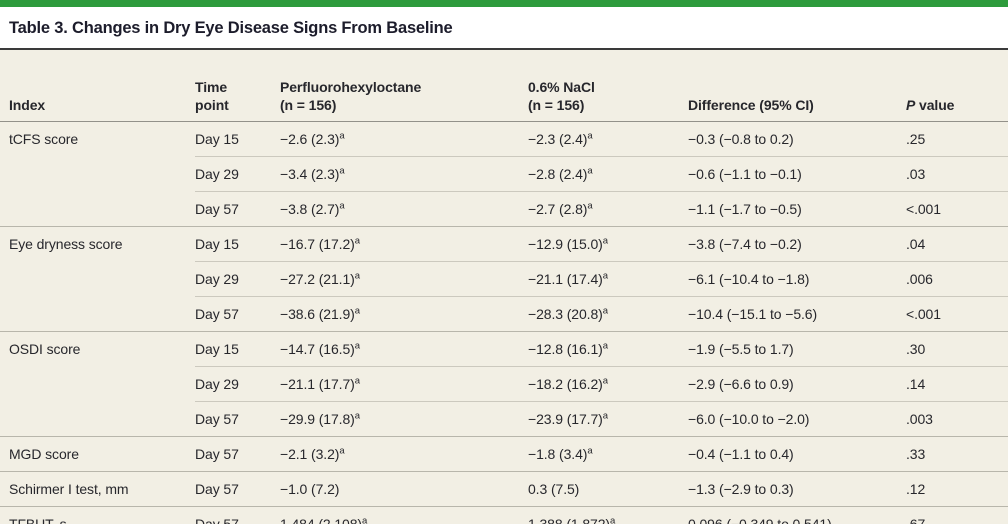 This screenshot has height=524, width=1008. What do you see at coordinates (797, 384) in the screenshot?
I see `cell-difference: −2.9 (−6.6 to 0.9)` at bounding box center [797, 384].